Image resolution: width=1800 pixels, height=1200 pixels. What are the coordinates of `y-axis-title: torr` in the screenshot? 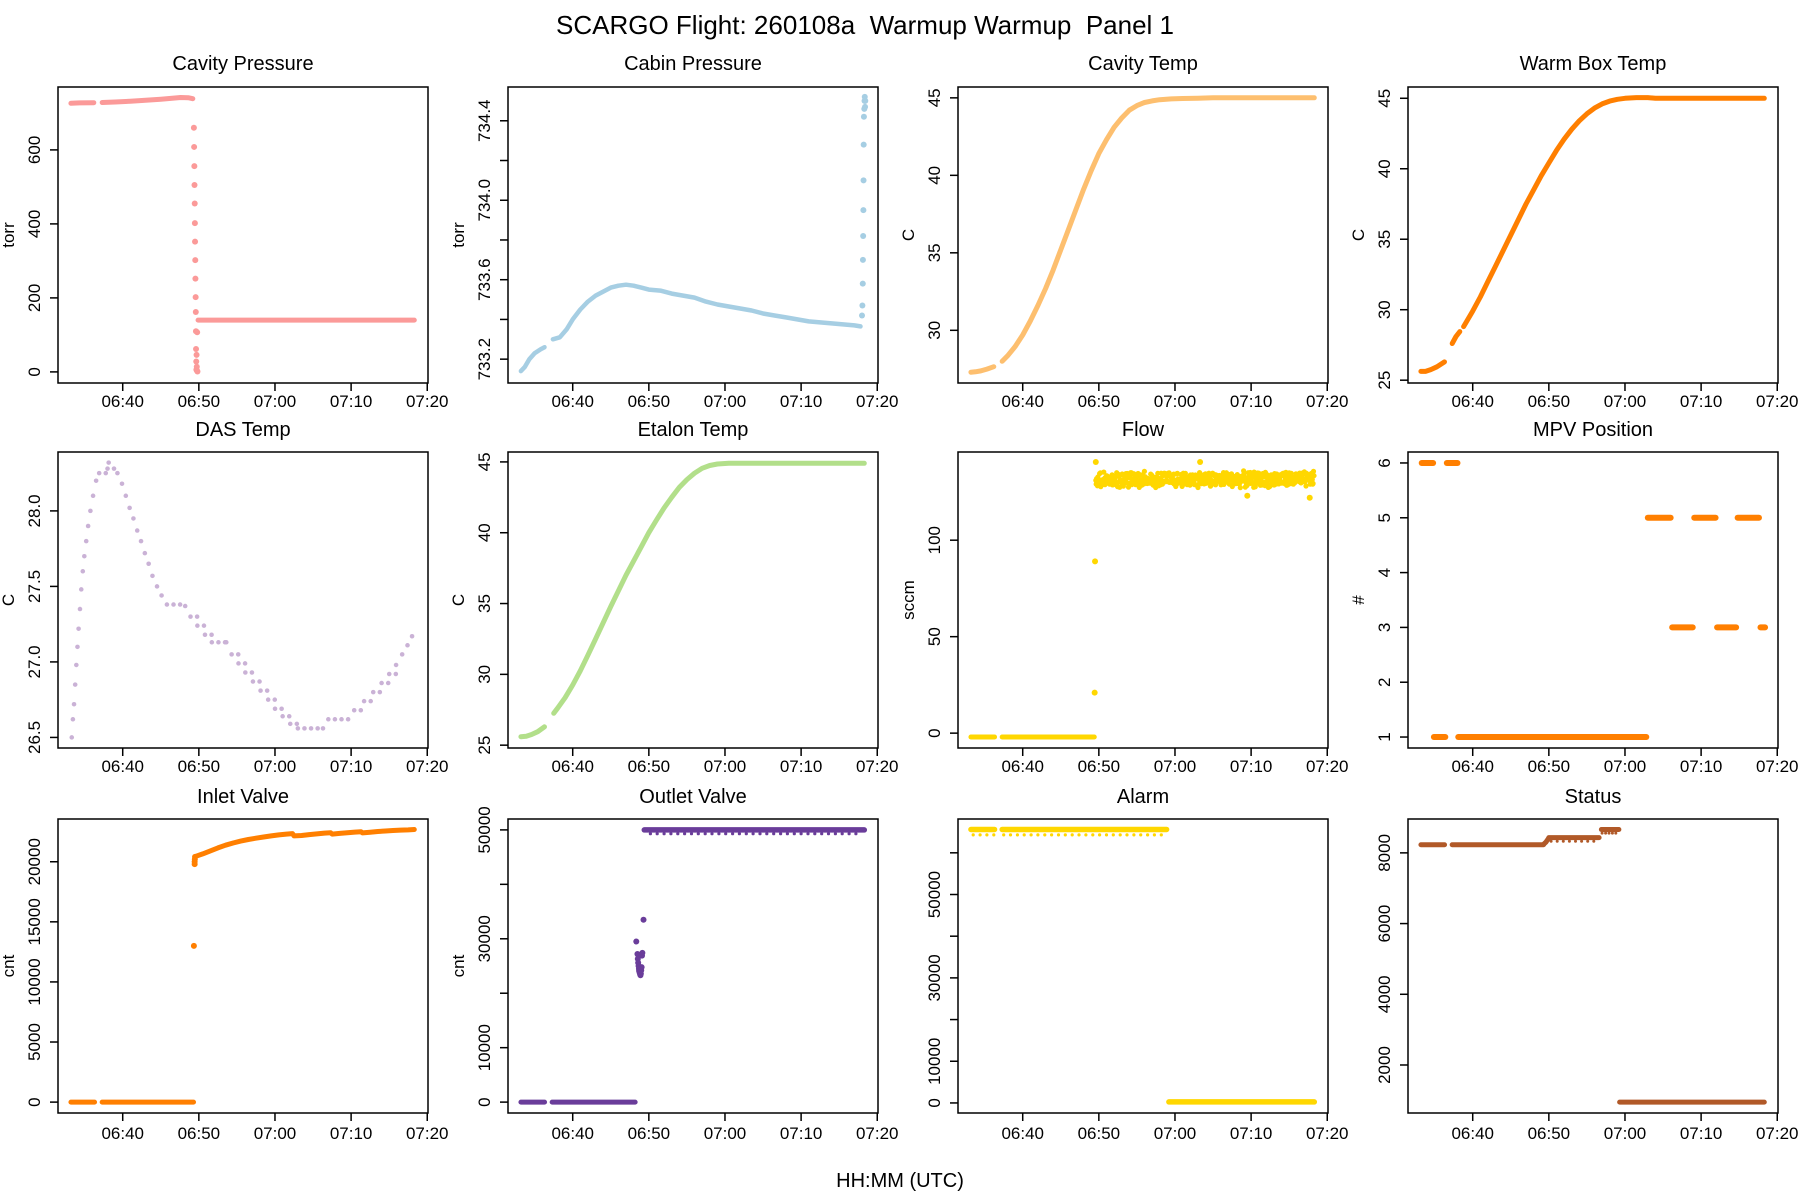 It's located at (9, 235).